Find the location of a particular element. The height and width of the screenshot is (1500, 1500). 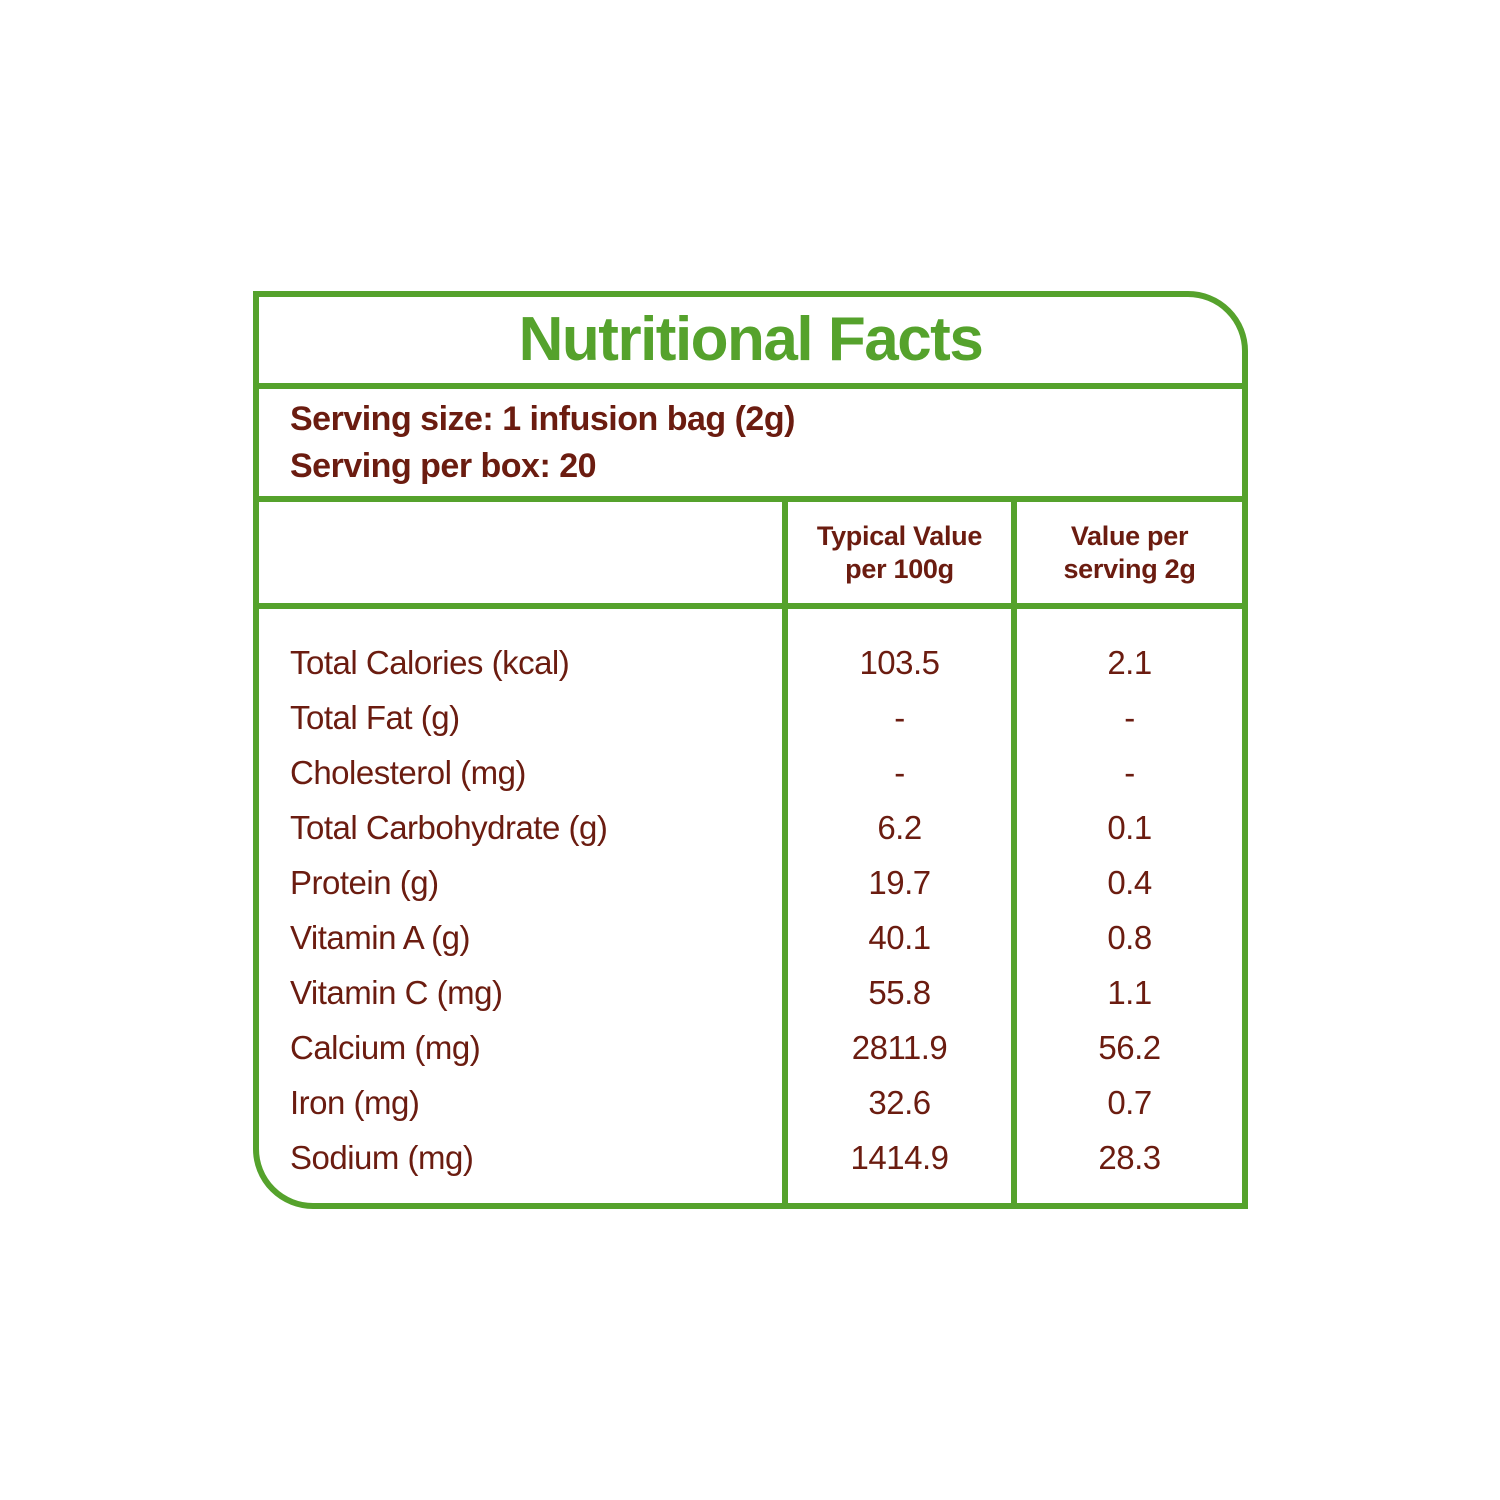

header-typical-value-line1: Typical Value is located at coordinates (899, 536).